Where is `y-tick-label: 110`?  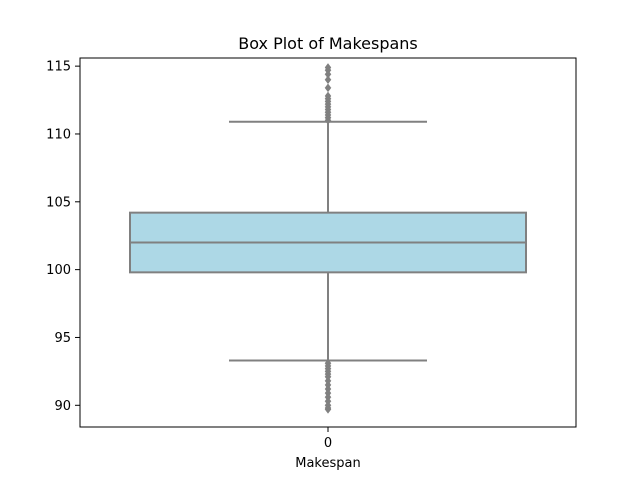
y-tick-label: 110 is located at coordinates (58, 134).